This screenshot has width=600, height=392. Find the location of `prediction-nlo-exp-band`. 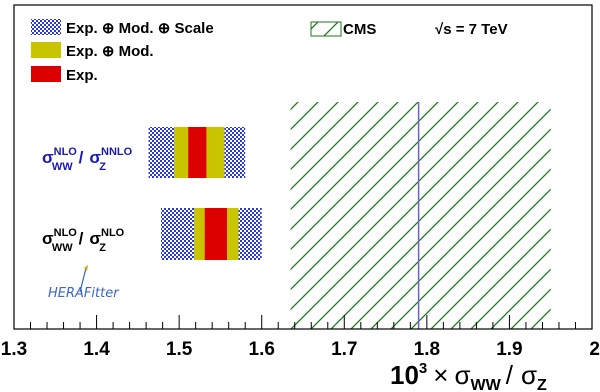

prediction-nlo-exp-band is located at coordinates (216, 234).